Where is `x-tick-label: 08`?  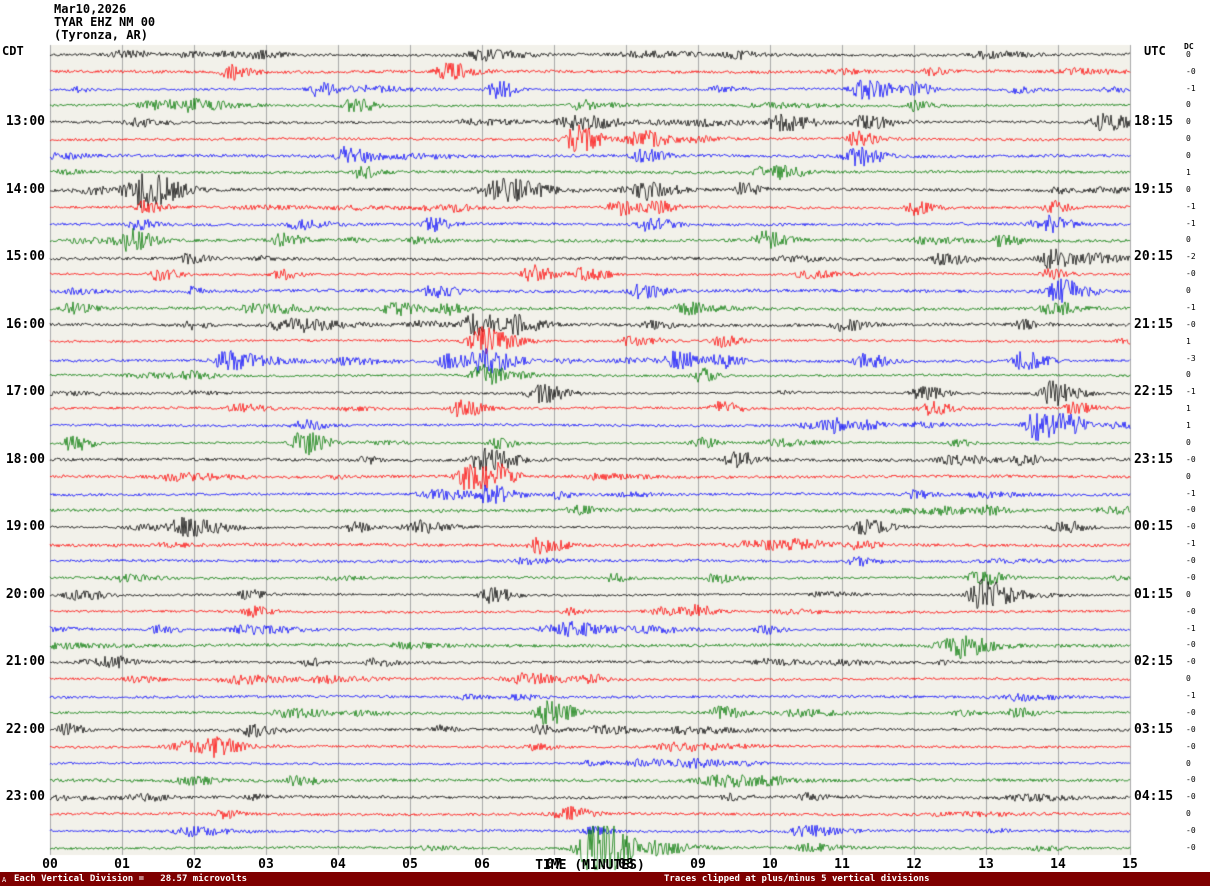 x-tick-label: 08 is located at coordinates (626, 864).